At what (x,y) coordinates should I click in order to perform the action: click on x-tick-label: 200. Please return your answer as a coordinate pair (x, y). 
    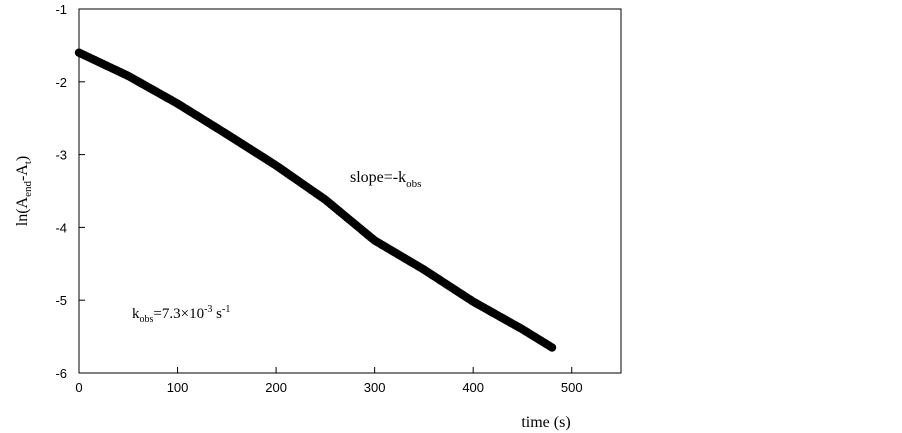
    Looking at the image, I should click on (276, 387).